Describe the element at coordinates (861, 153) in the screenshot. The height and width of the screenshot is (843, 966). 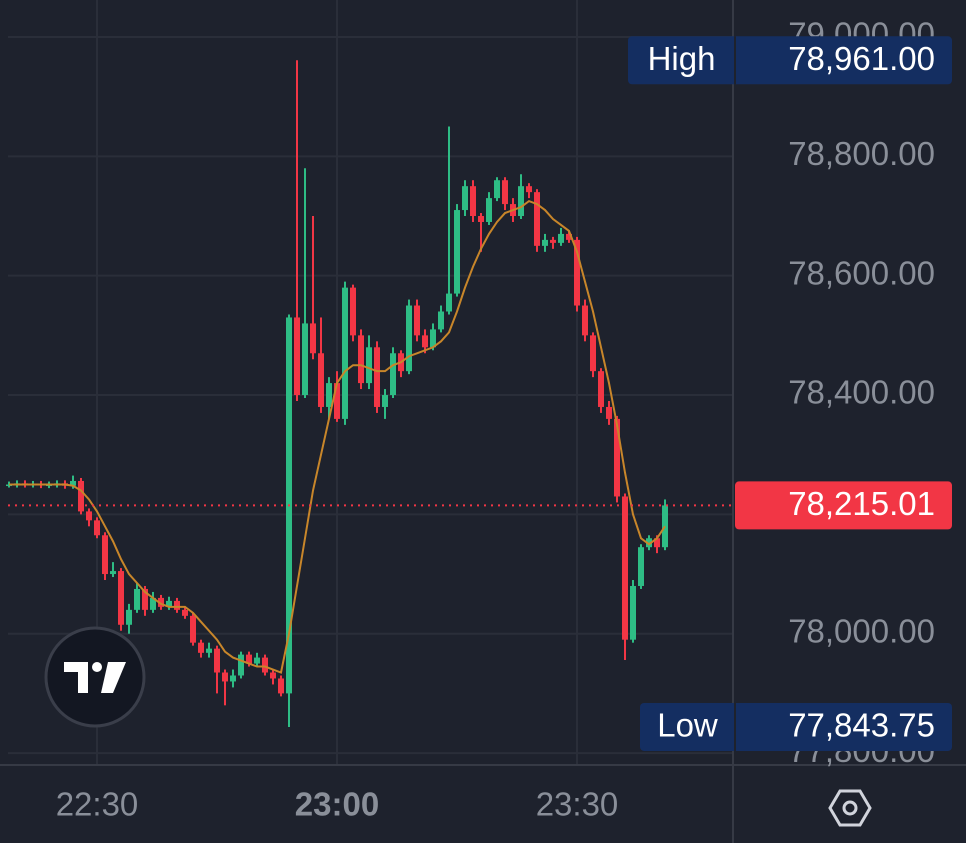
I see `y-tick-label: 78,800.00` at that location.